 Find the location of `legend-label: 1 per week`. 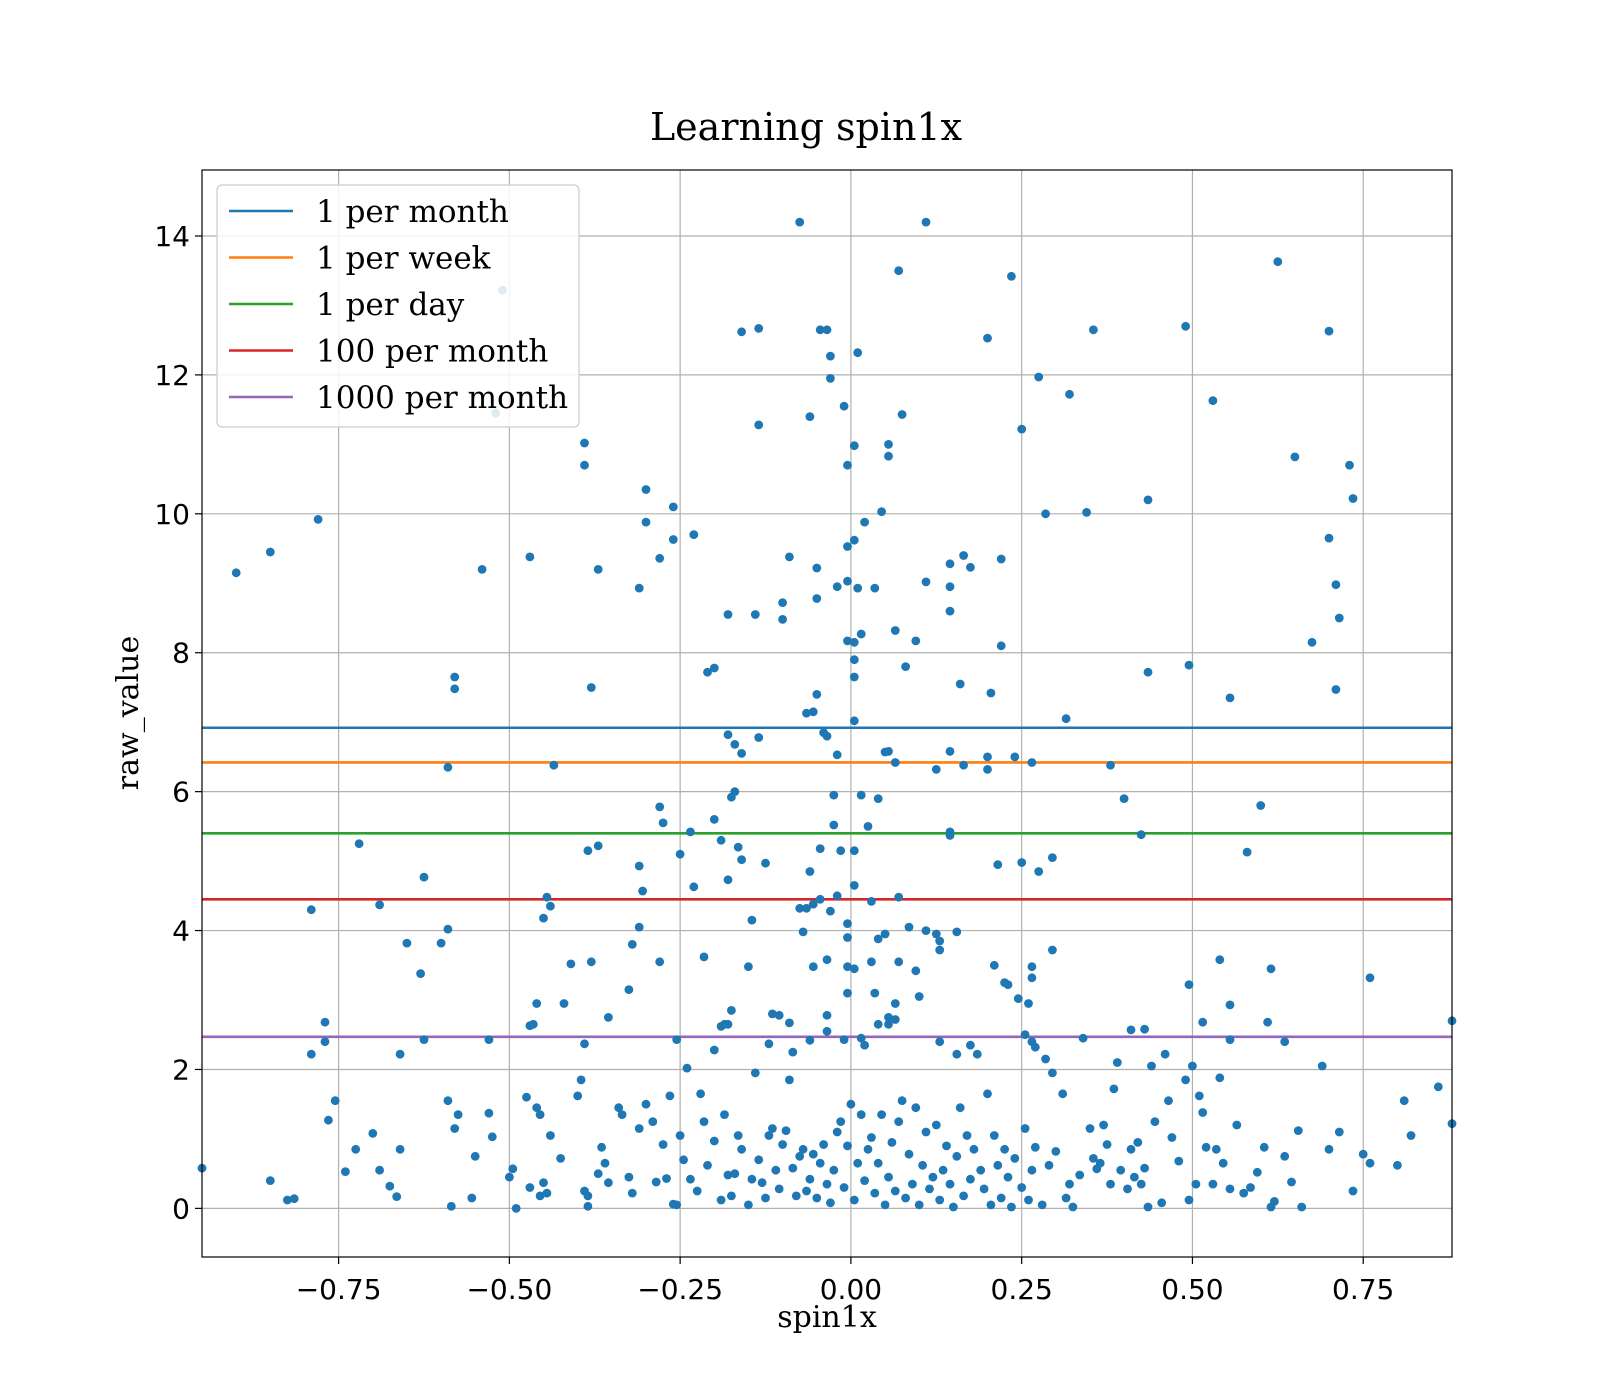

legend-label: 1 per week is located at coordinates (403, 259).